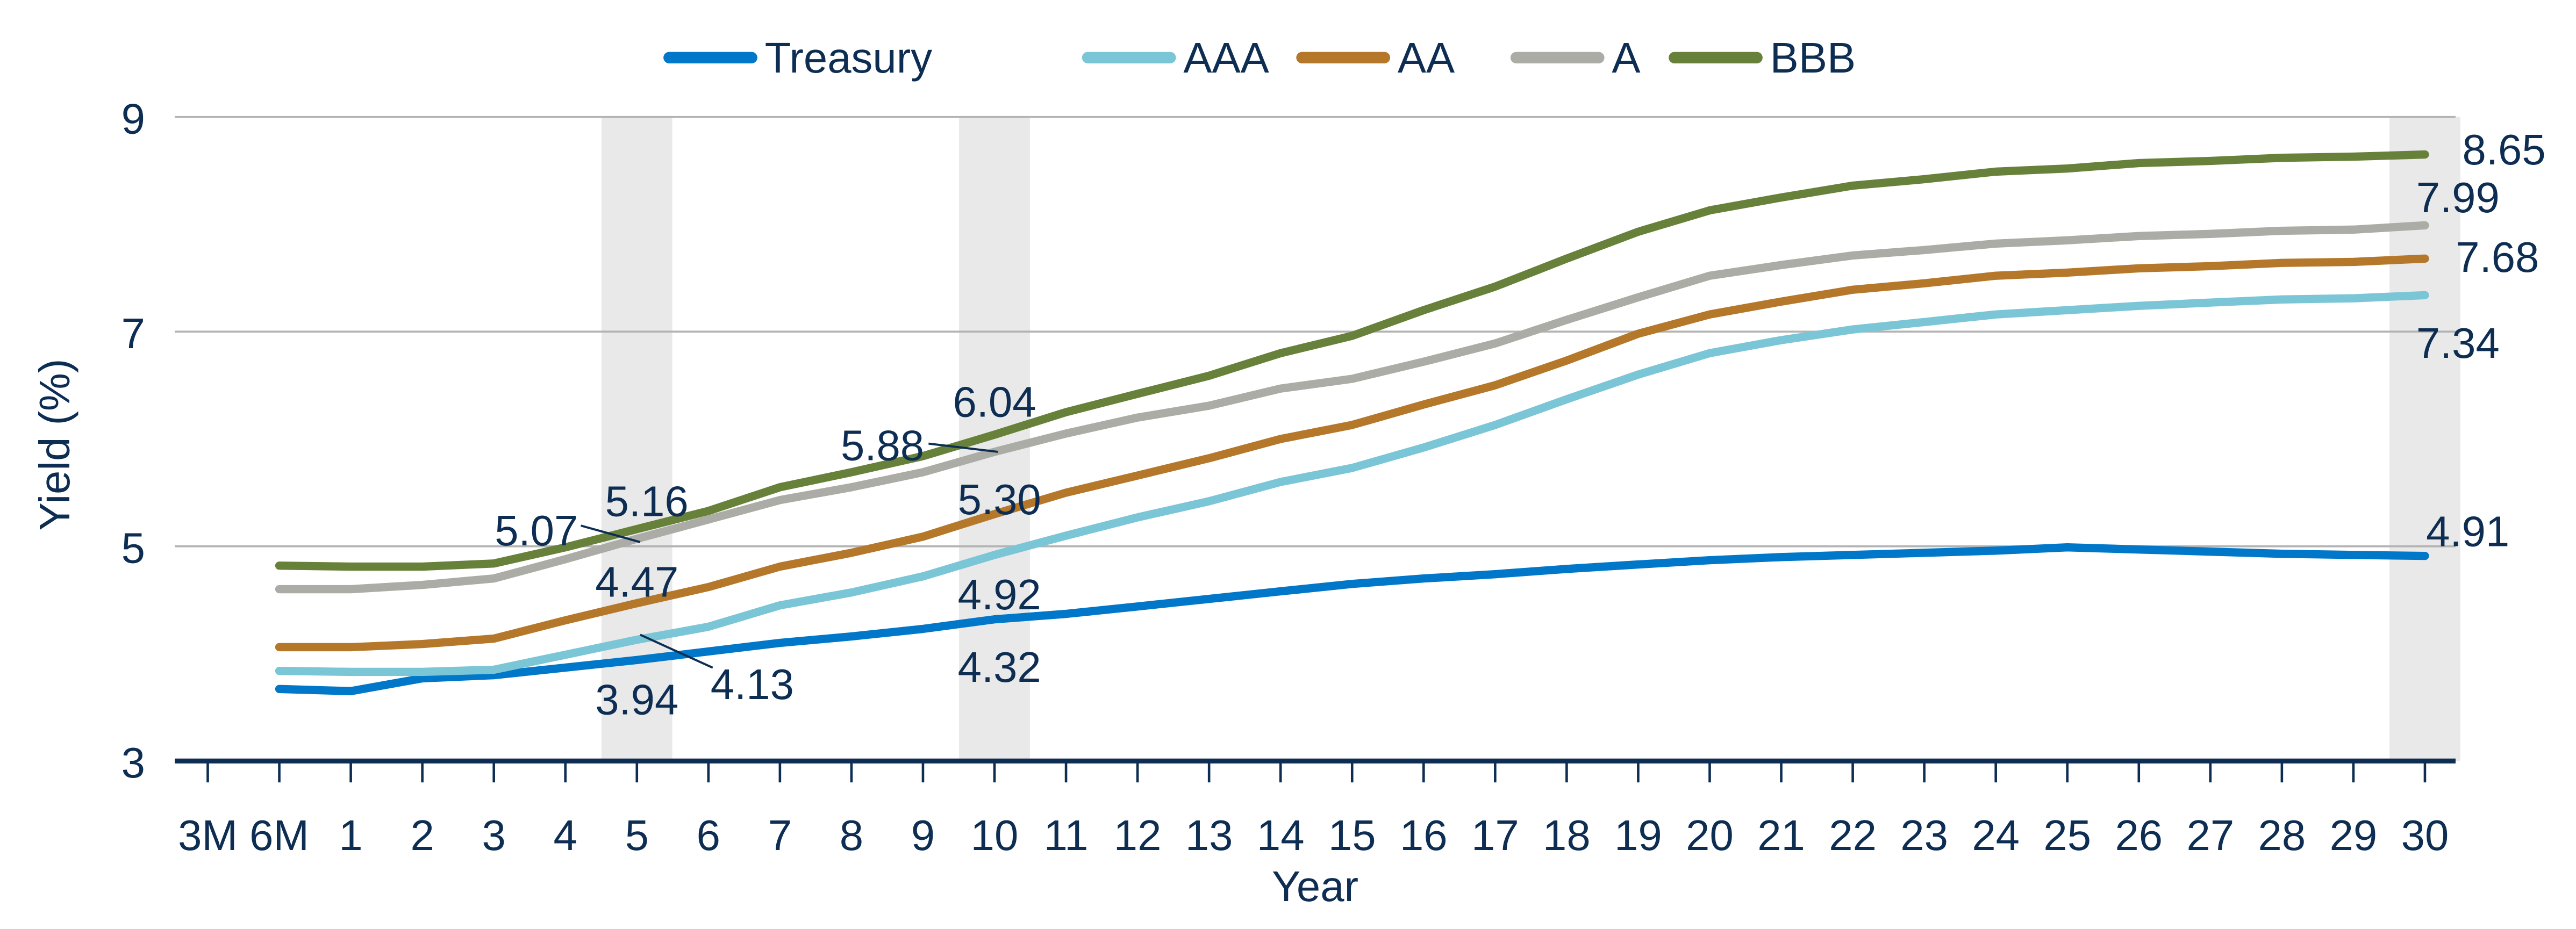 Image resolution: width=2576 pixels, height=929 pixels. I want to click on x-tick-label: 13, so click(1209, 835).